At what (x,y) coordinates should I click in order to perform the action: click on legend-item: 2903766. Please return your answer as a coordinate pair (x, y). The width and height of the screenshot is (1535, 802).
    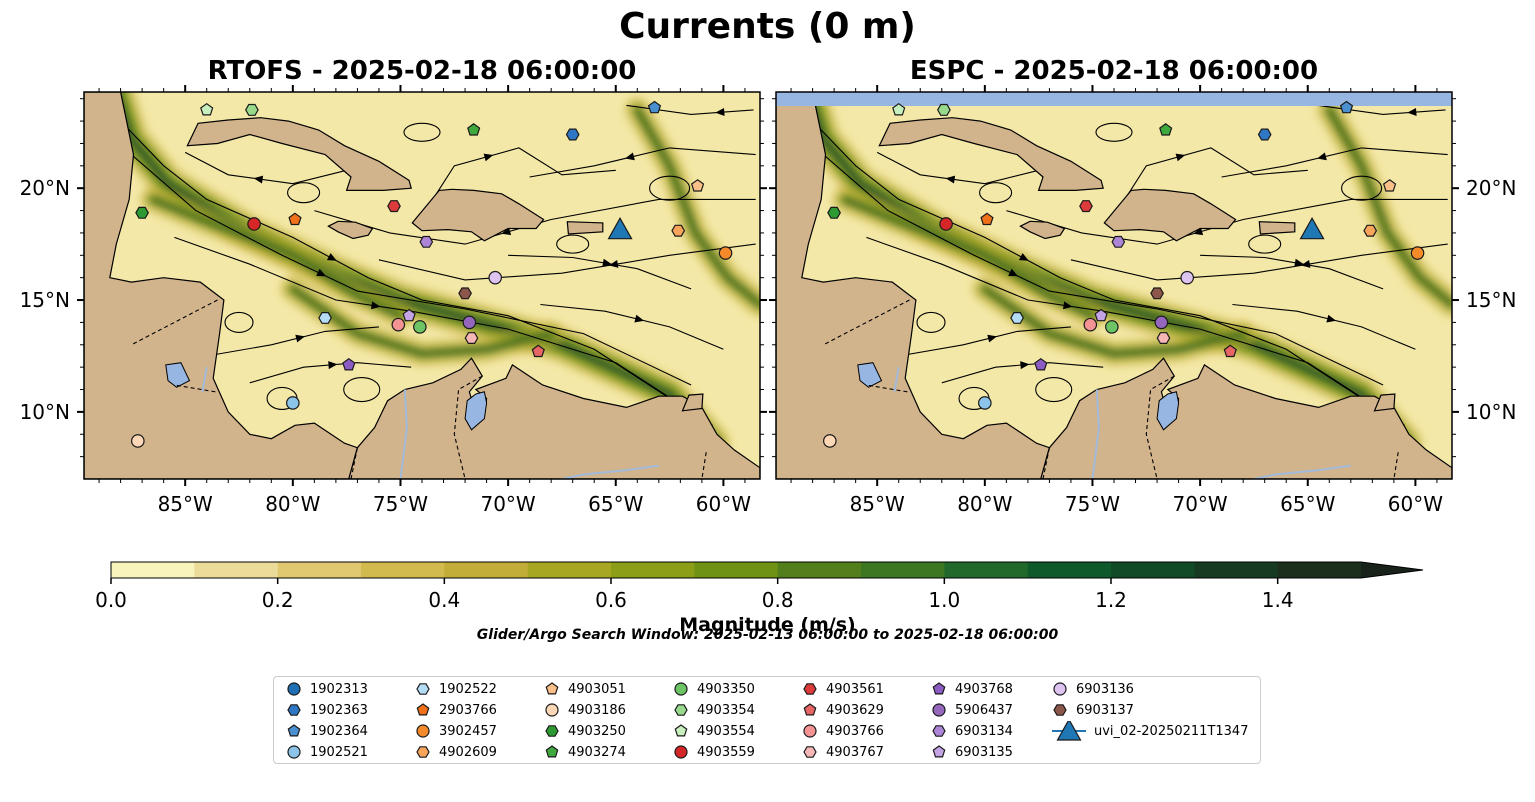
    Looking at the image, I should click on (456, 710).